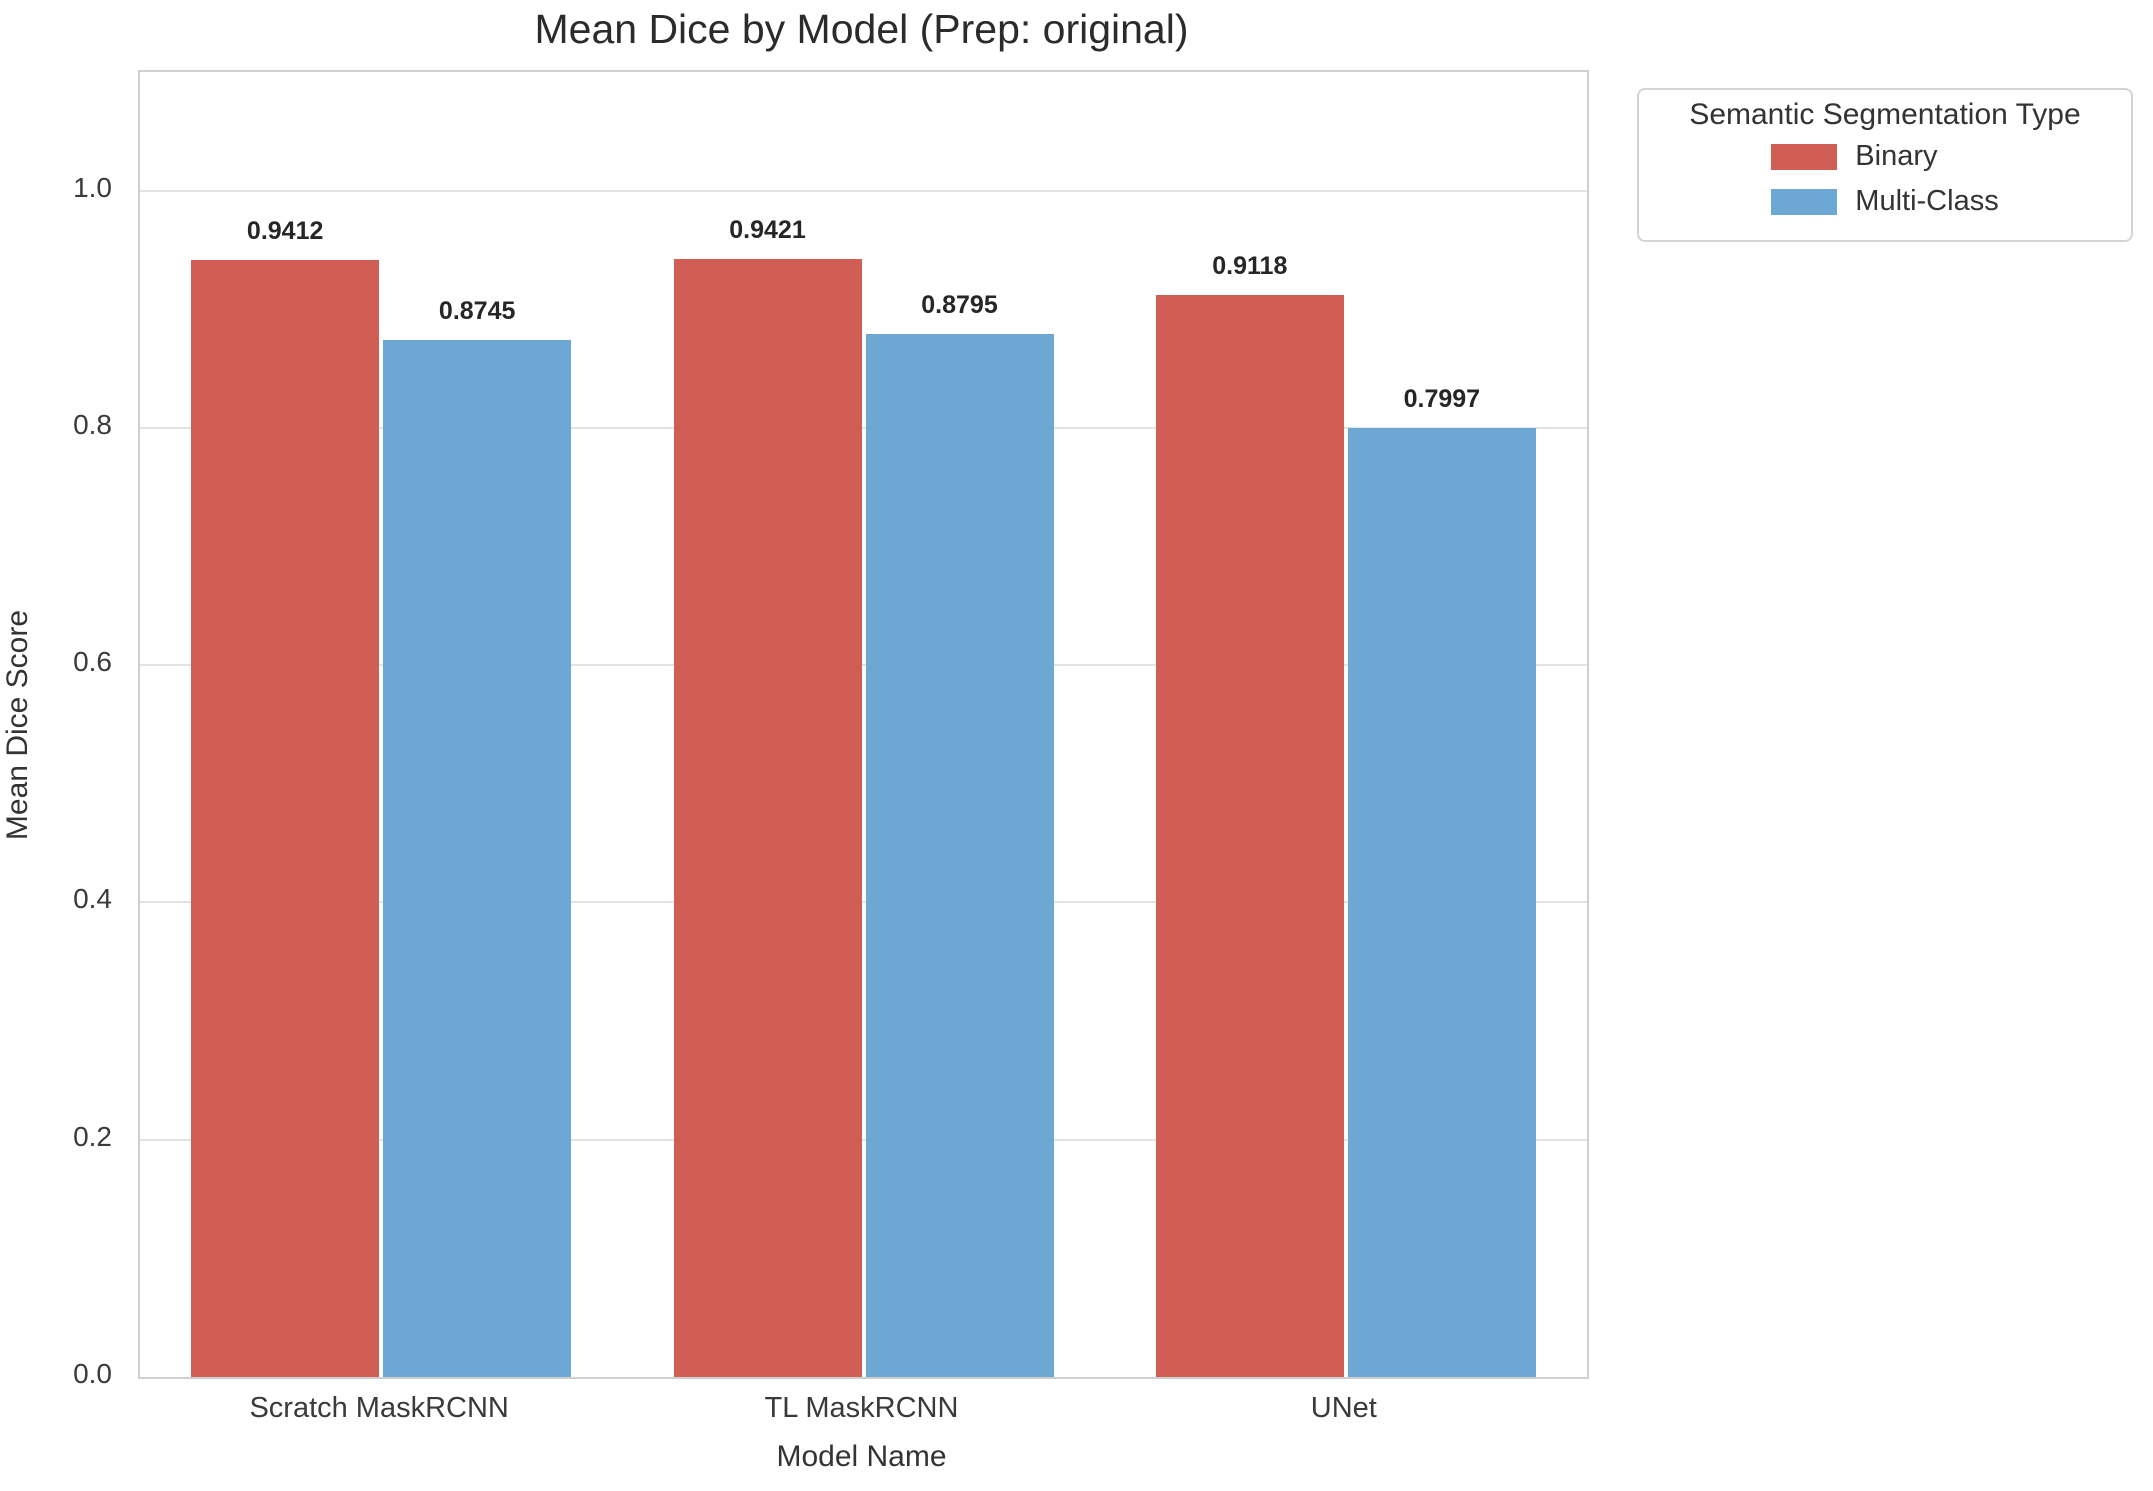  Describe the element at coordinates (1343, 1408) in the screenshot. I see `x-tick-label-unet: UNet` at that location.